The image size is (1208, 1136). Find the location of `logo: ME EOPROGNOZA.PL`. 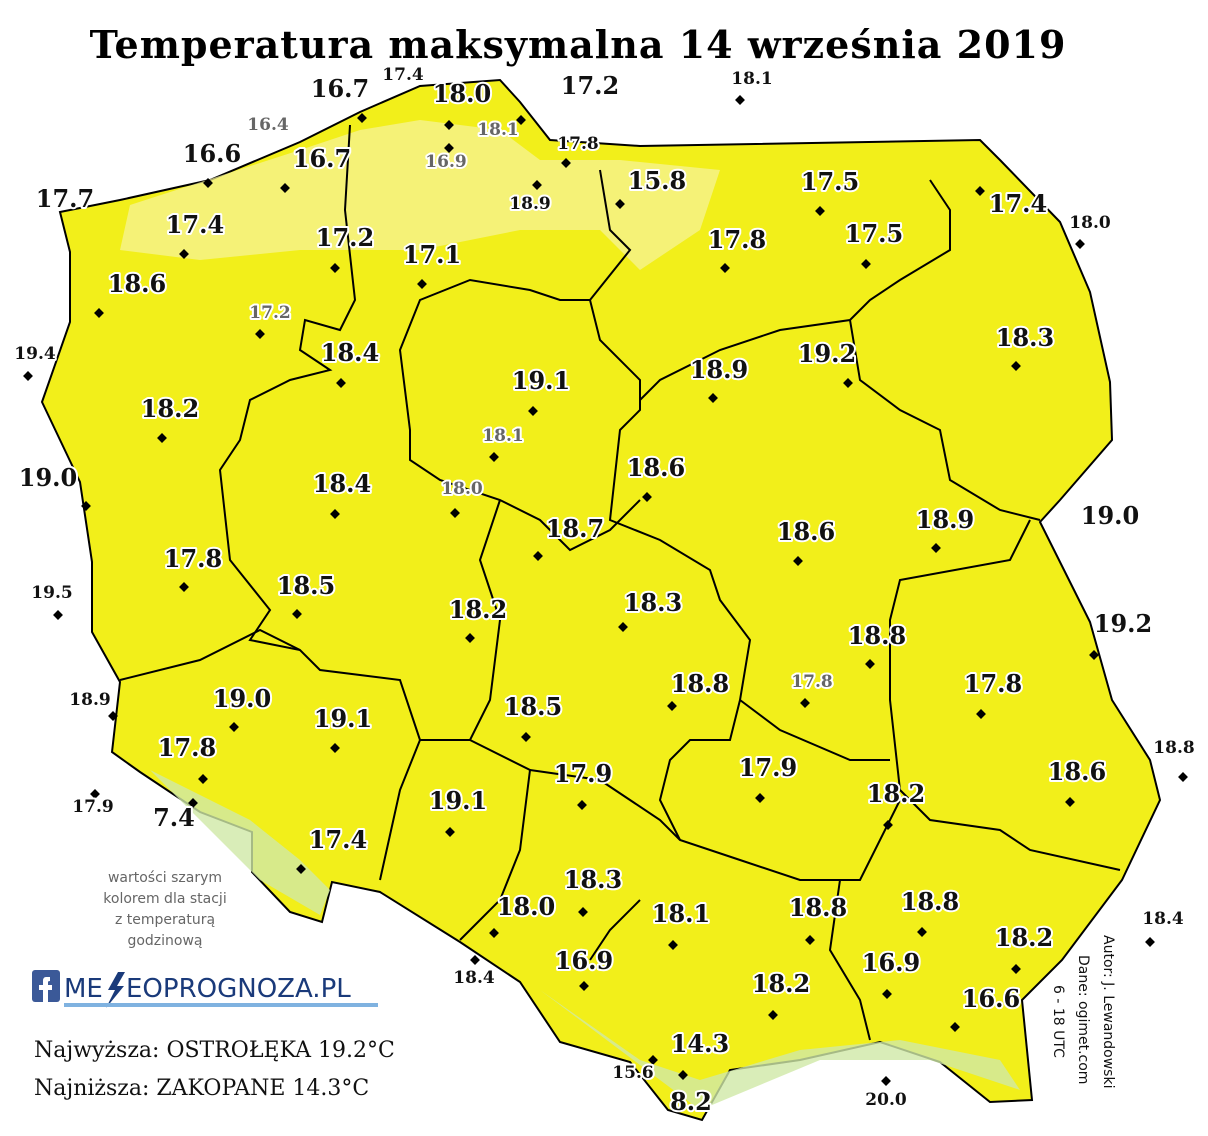

logo: ME EOPROGNOZA.PL is located at coordinates (205, 989).